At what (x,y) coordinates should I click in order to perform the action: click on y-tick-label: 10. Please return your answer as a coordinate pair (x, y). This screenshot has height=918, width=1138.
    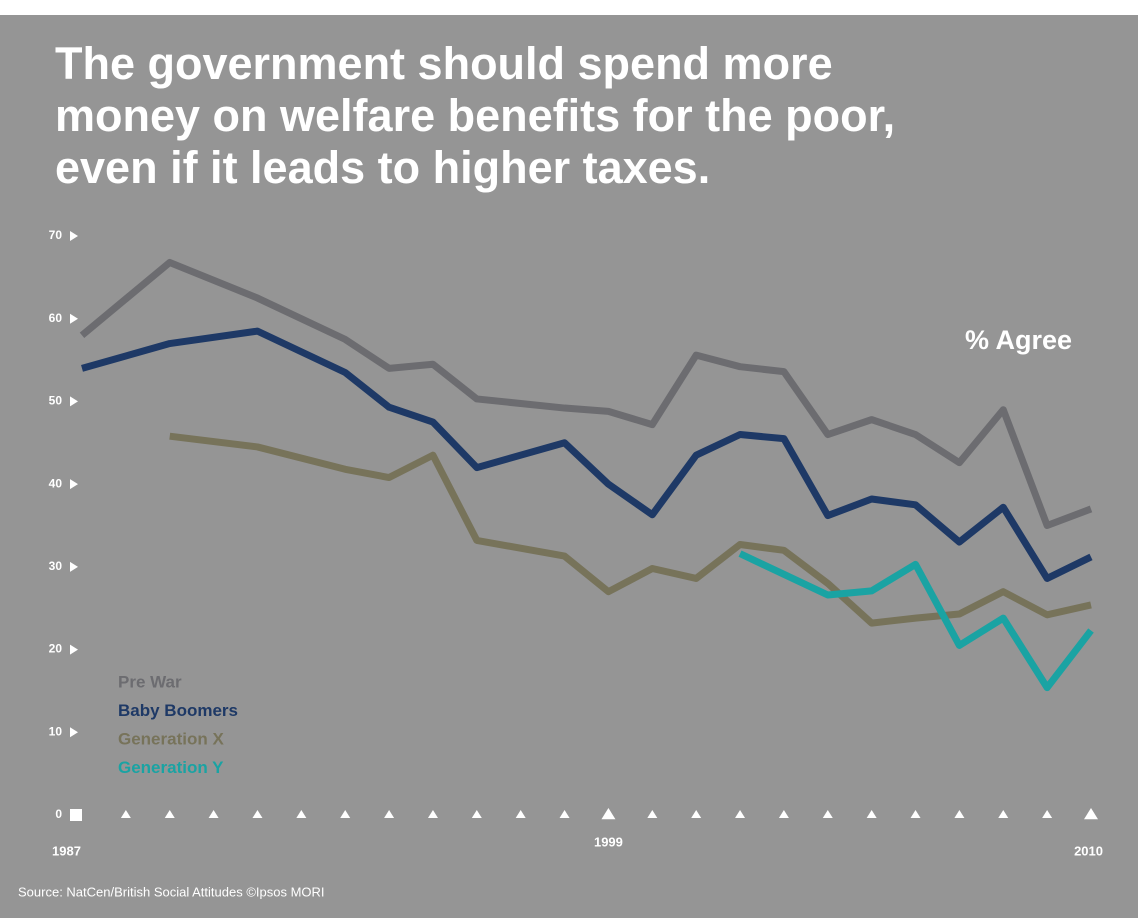
    Looking at the image, I should click on (56, 731).